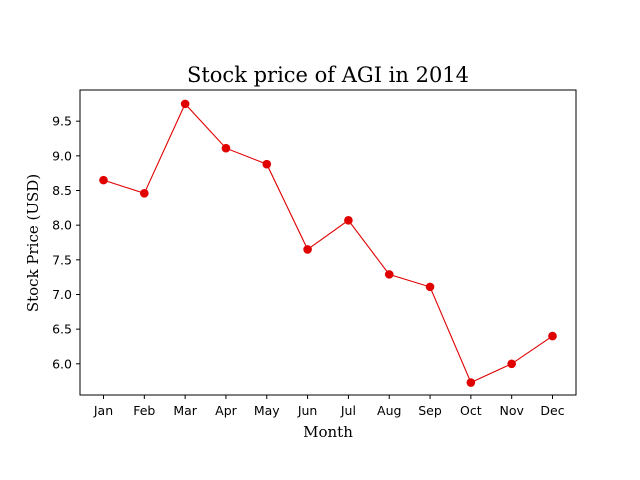 This screenshot has height=480, width=640. What do you see at coordinates (62, 294) in the screenshot?
I see `y-tick-label: 7.0` at bounding box center [62, 294].